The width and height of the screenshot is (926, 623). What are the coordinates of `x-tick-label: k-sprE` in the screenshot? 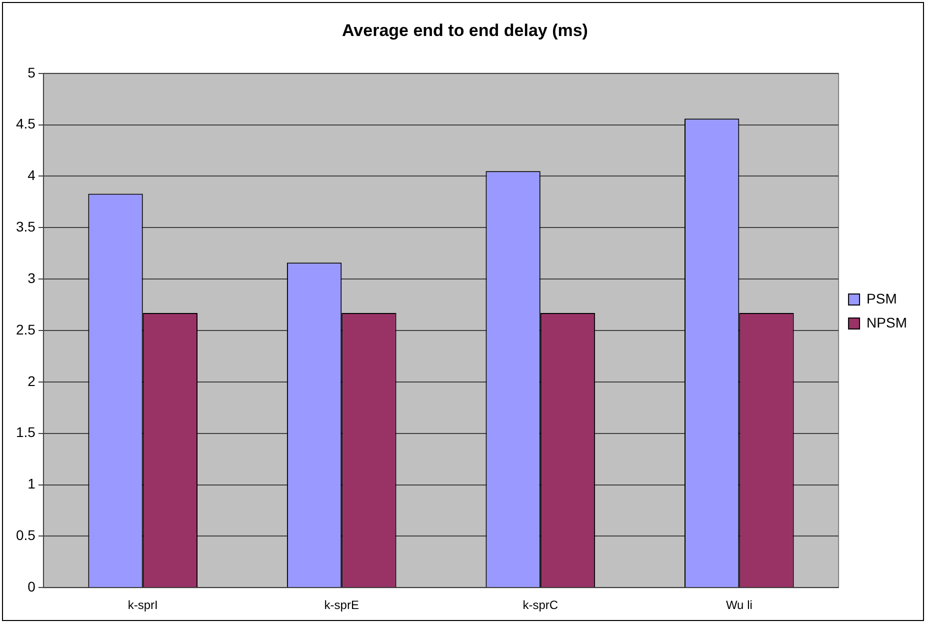 It's located at (341, 605).